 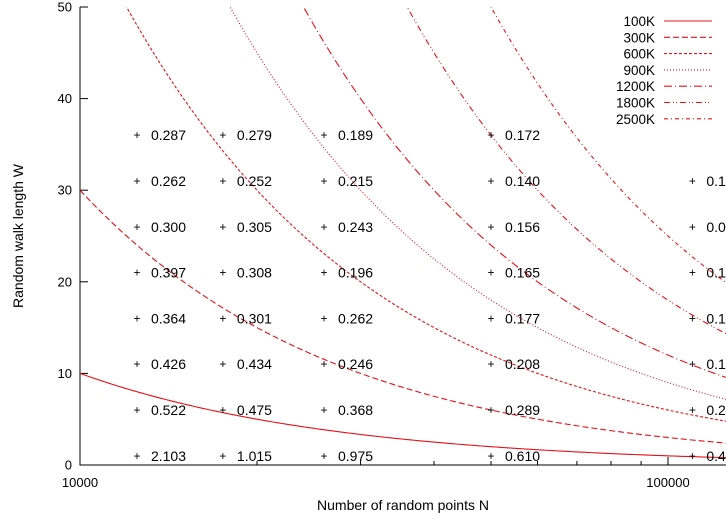 What do you see at coordinates (168, 410) in the screenshot?
I see `data-label: 0.522` at bounding box center [168, 410].